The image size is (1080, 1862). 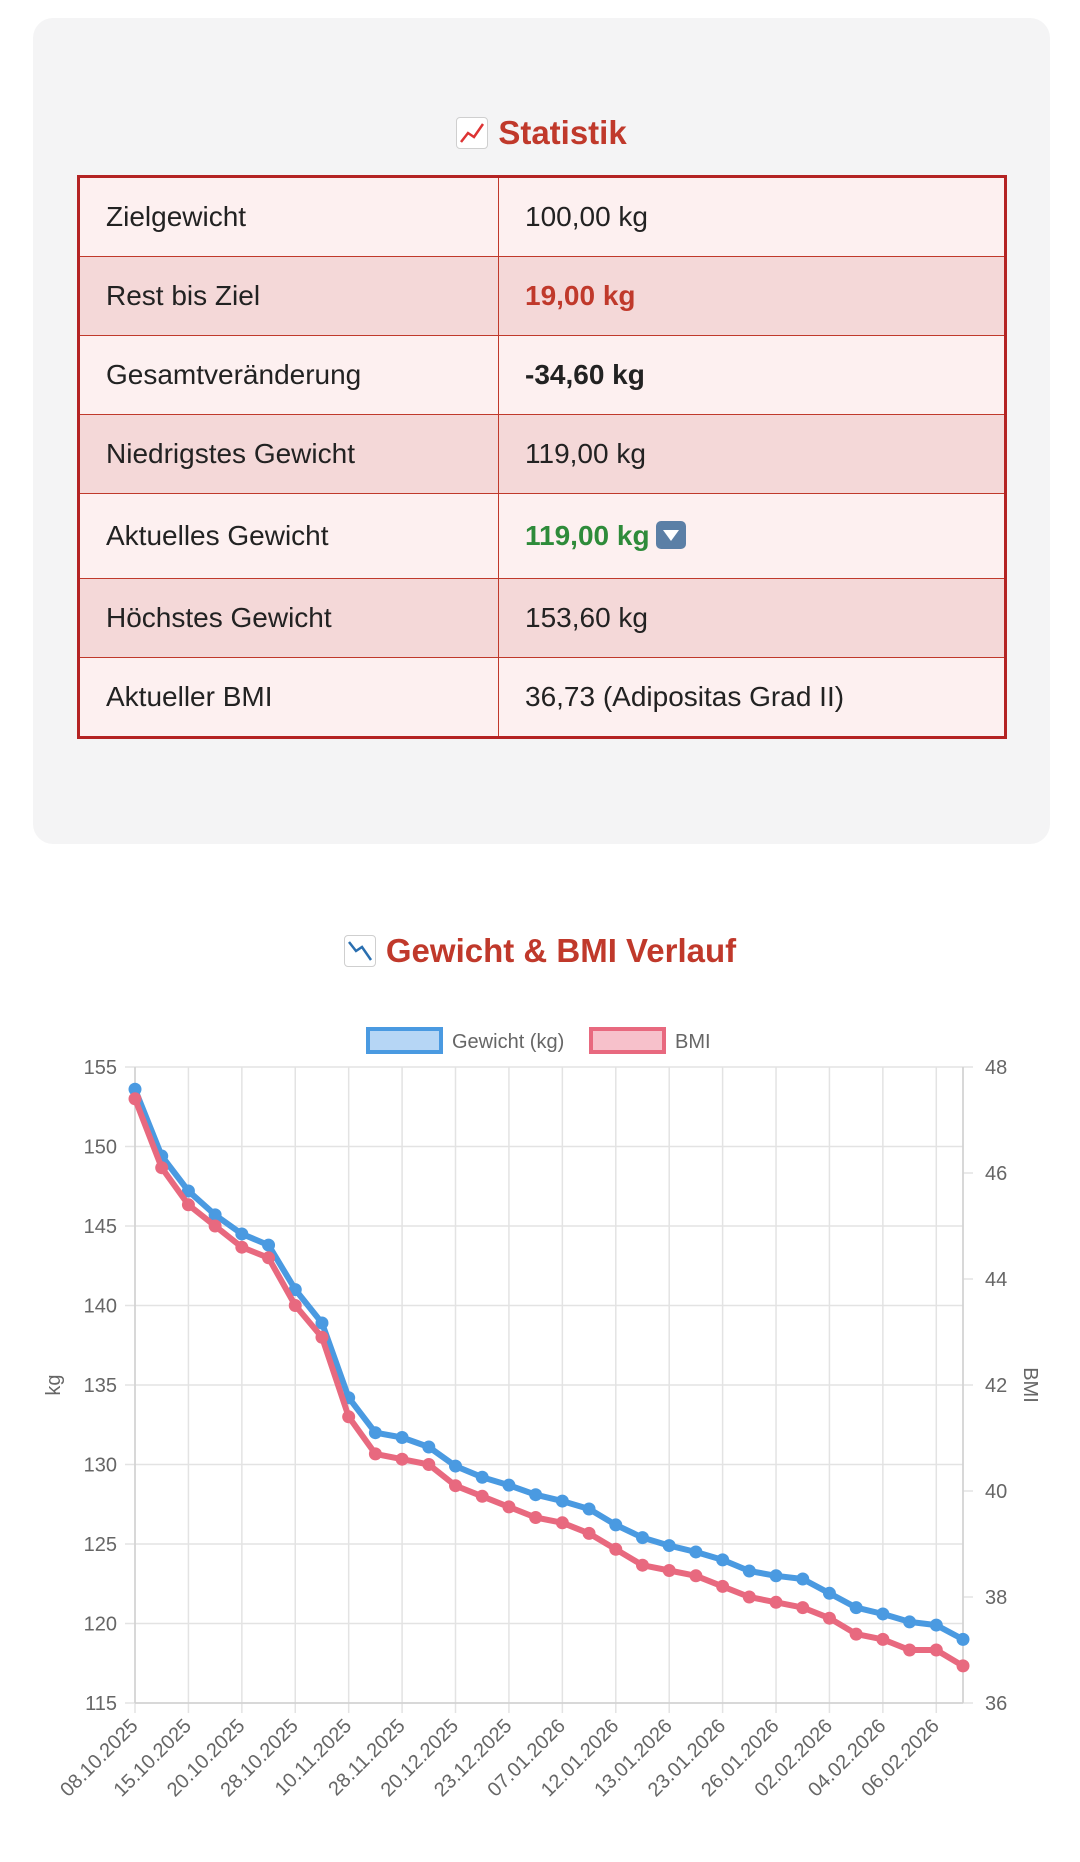 What do you see at coordinates (100, 1545) in the screenshot?
I see `y-tick-label: 125` at bounding box center [100, 1545].